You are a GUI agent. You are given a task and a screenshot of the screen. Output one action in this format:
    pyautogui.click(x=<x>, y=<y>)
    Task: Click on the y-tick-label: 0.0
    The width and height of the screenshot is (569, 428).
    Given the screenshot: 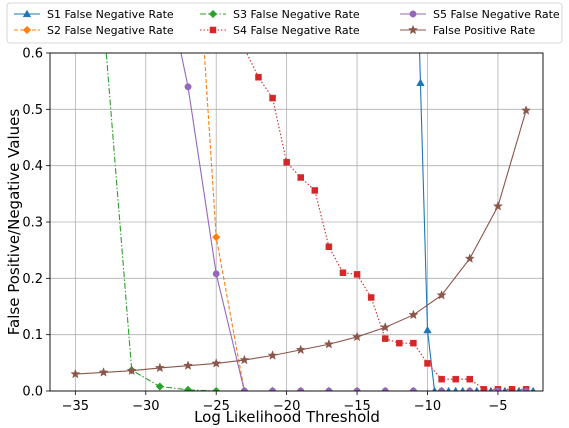 What is the action you would take?
    pyautogui.click(x=32, y=392)
    